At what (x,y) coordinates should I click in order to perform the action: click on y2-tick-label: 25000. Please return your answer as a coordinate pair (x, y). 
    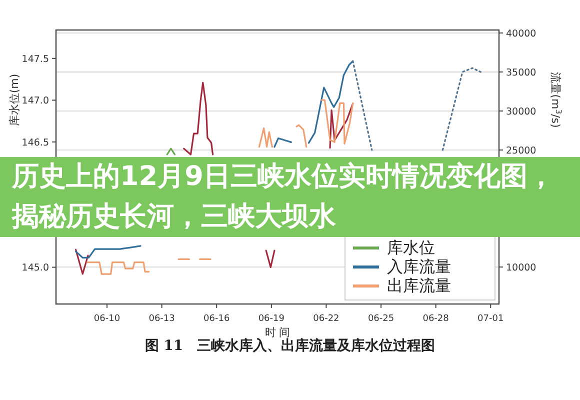
    Looking at the image, I should click on (521, 150).